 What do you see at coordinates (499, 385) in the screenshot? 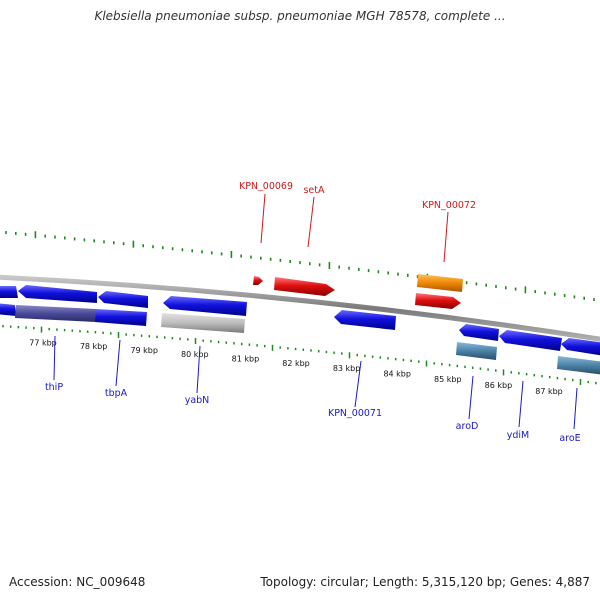
I see `kbp-tick-label: 86 kbp` at bounding box center [499, 385].